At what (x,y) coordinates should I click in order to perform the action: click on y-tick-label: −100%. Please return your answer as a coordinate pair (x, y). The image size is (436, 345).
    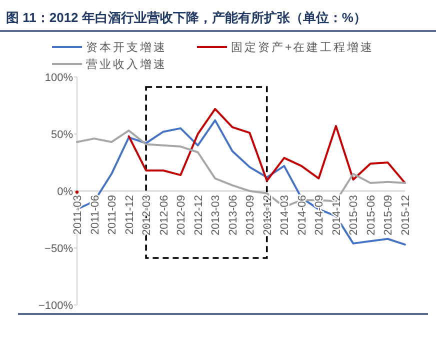
    Looking at the image, I should click on (56, 306).